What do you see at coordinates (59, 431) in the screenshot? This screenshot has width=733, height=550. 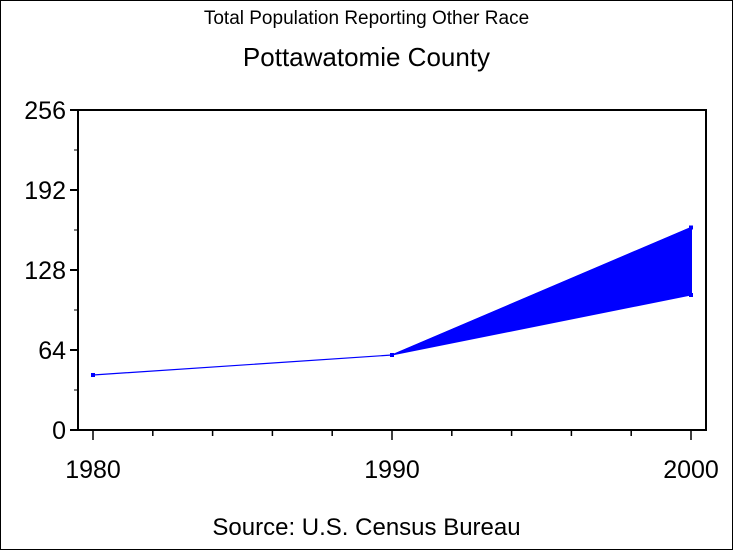 I see `y-tick-label: 0` at bounding box center [59, 431].